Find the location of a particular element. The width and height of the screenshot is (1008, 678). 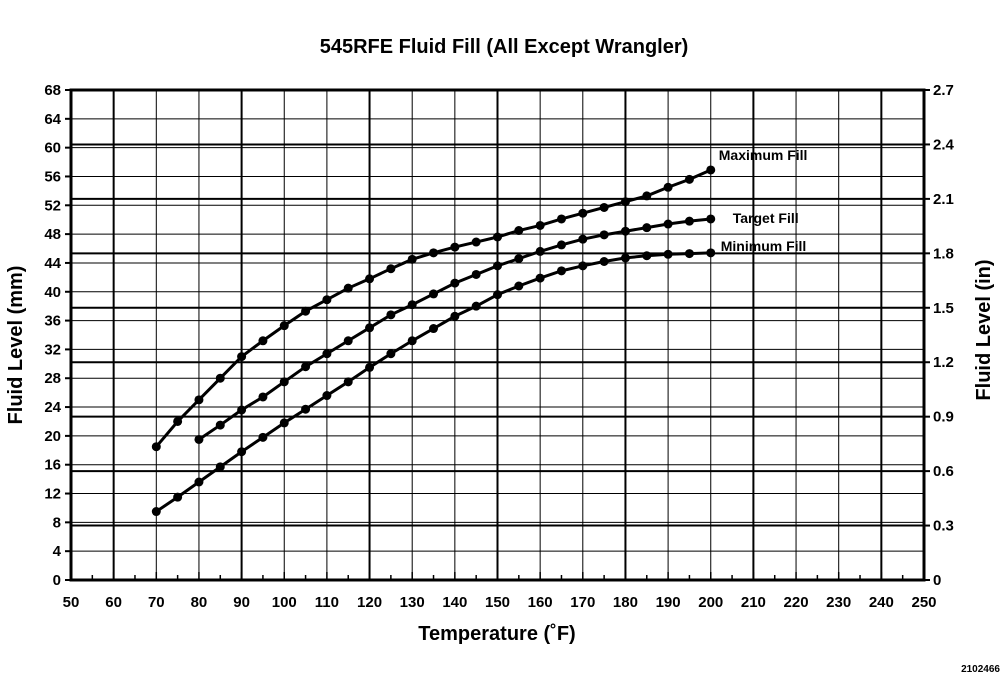

y-axis-right-ticks: 0 0.3 0.6 0.9 1.2 1.5 1.8 2.1 2.4 2.7 is located at coordinates (939, 335).